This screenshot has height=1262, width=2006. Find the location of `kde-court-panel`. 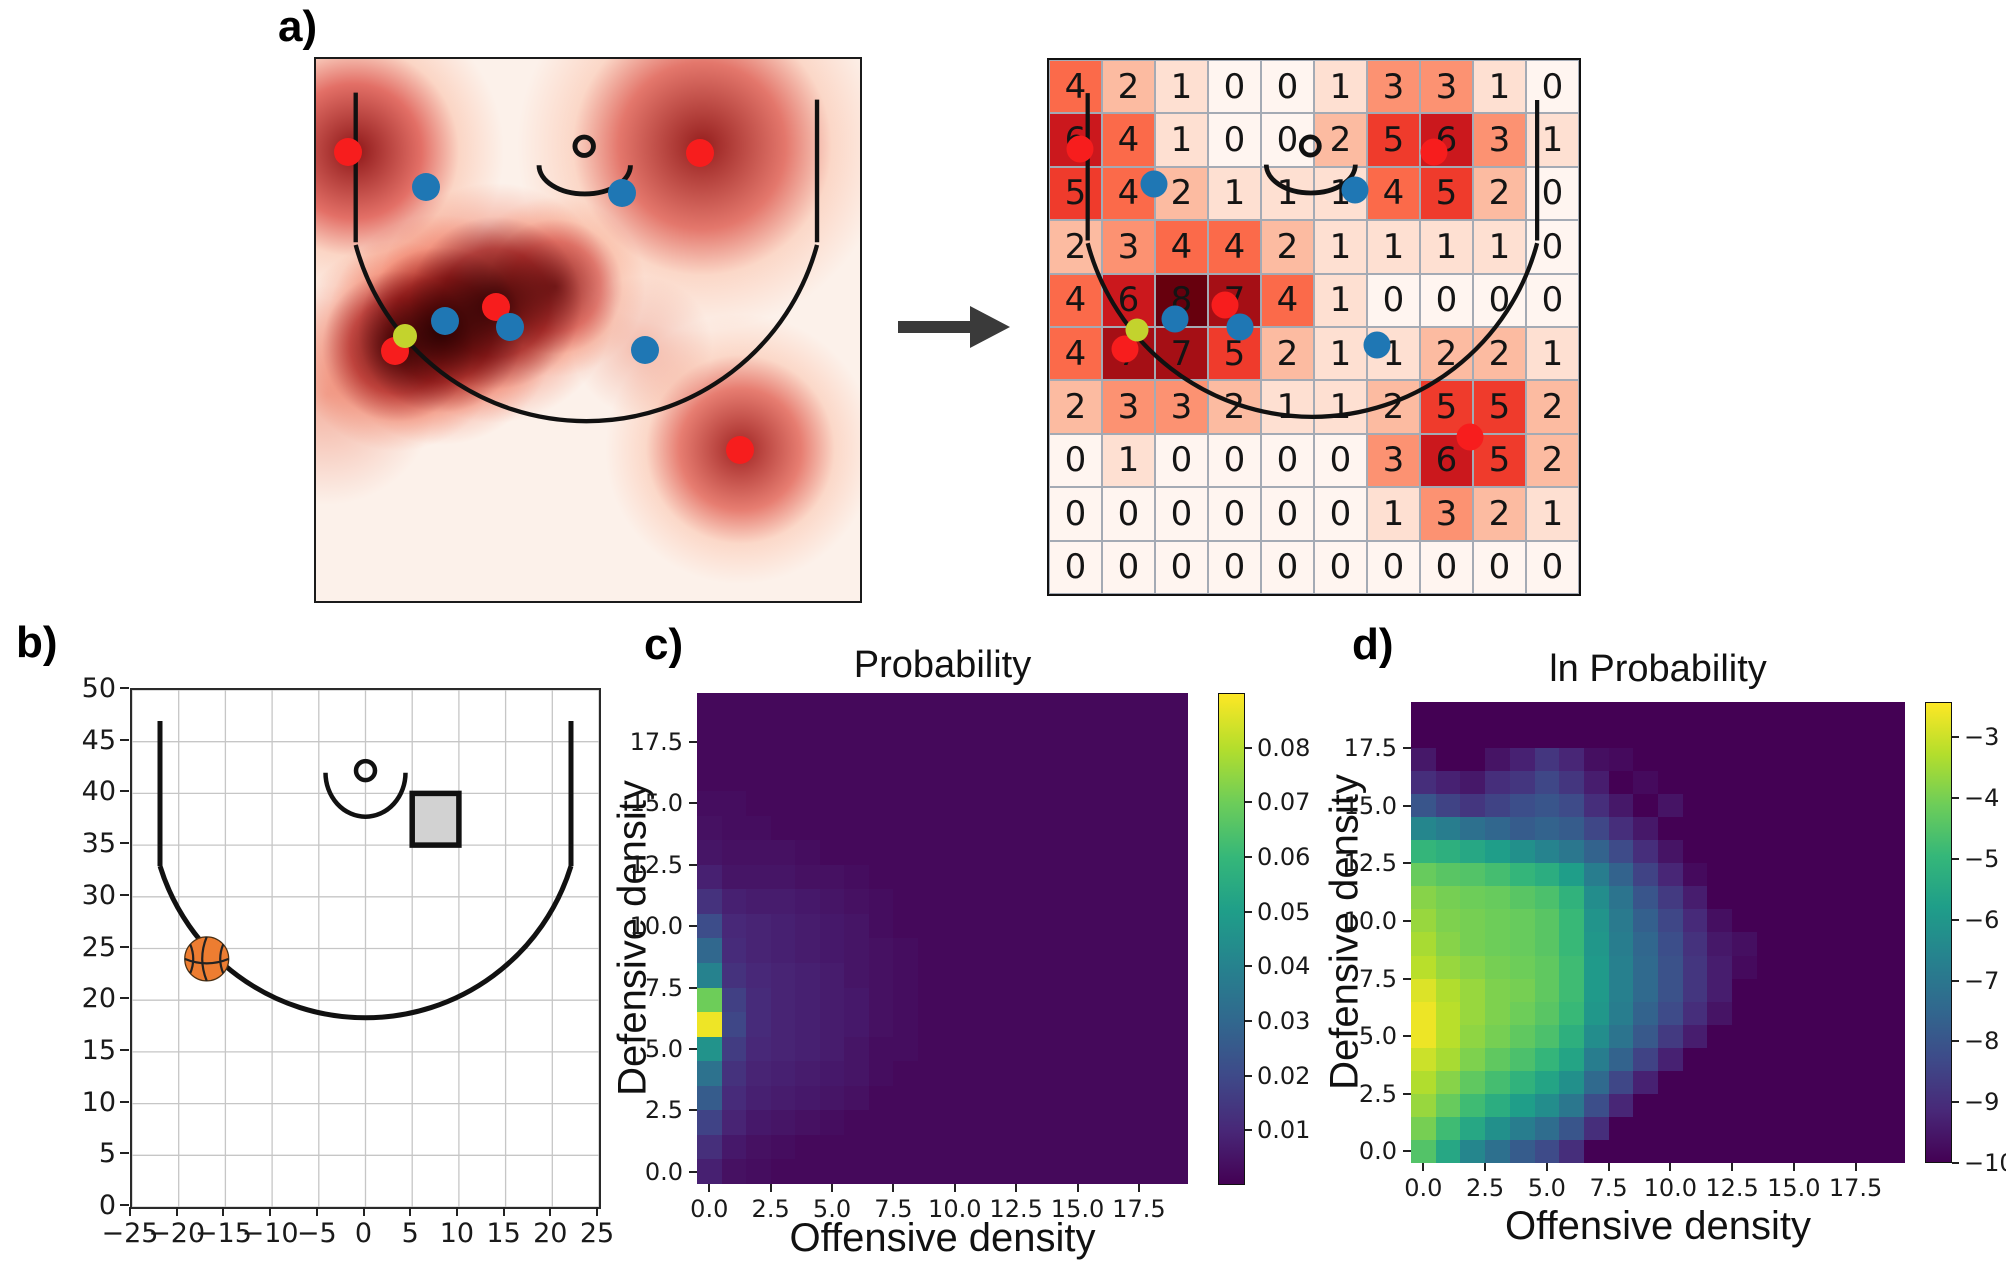

kde-court-panel is located at coordinates (588, 330).